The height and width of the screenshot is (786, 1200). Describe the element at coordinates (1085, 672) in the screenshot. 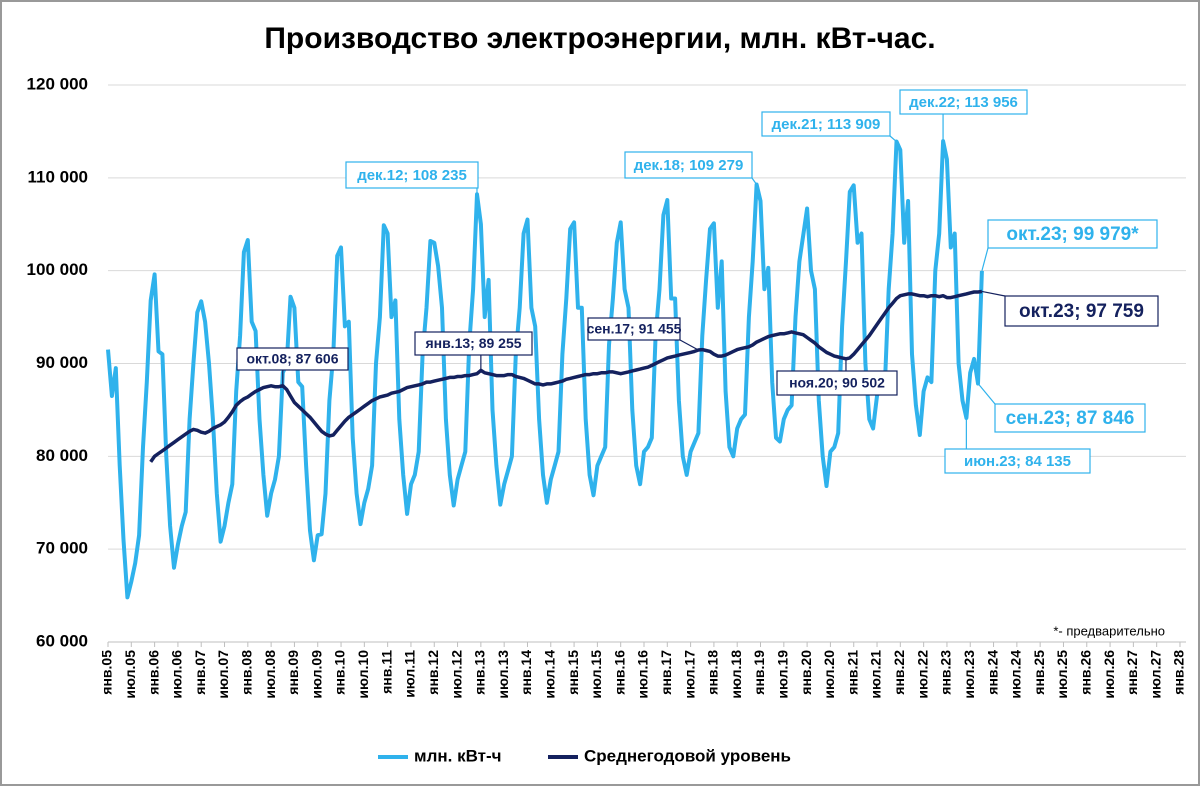

I see `x-tick-label: янв.26` at that location.